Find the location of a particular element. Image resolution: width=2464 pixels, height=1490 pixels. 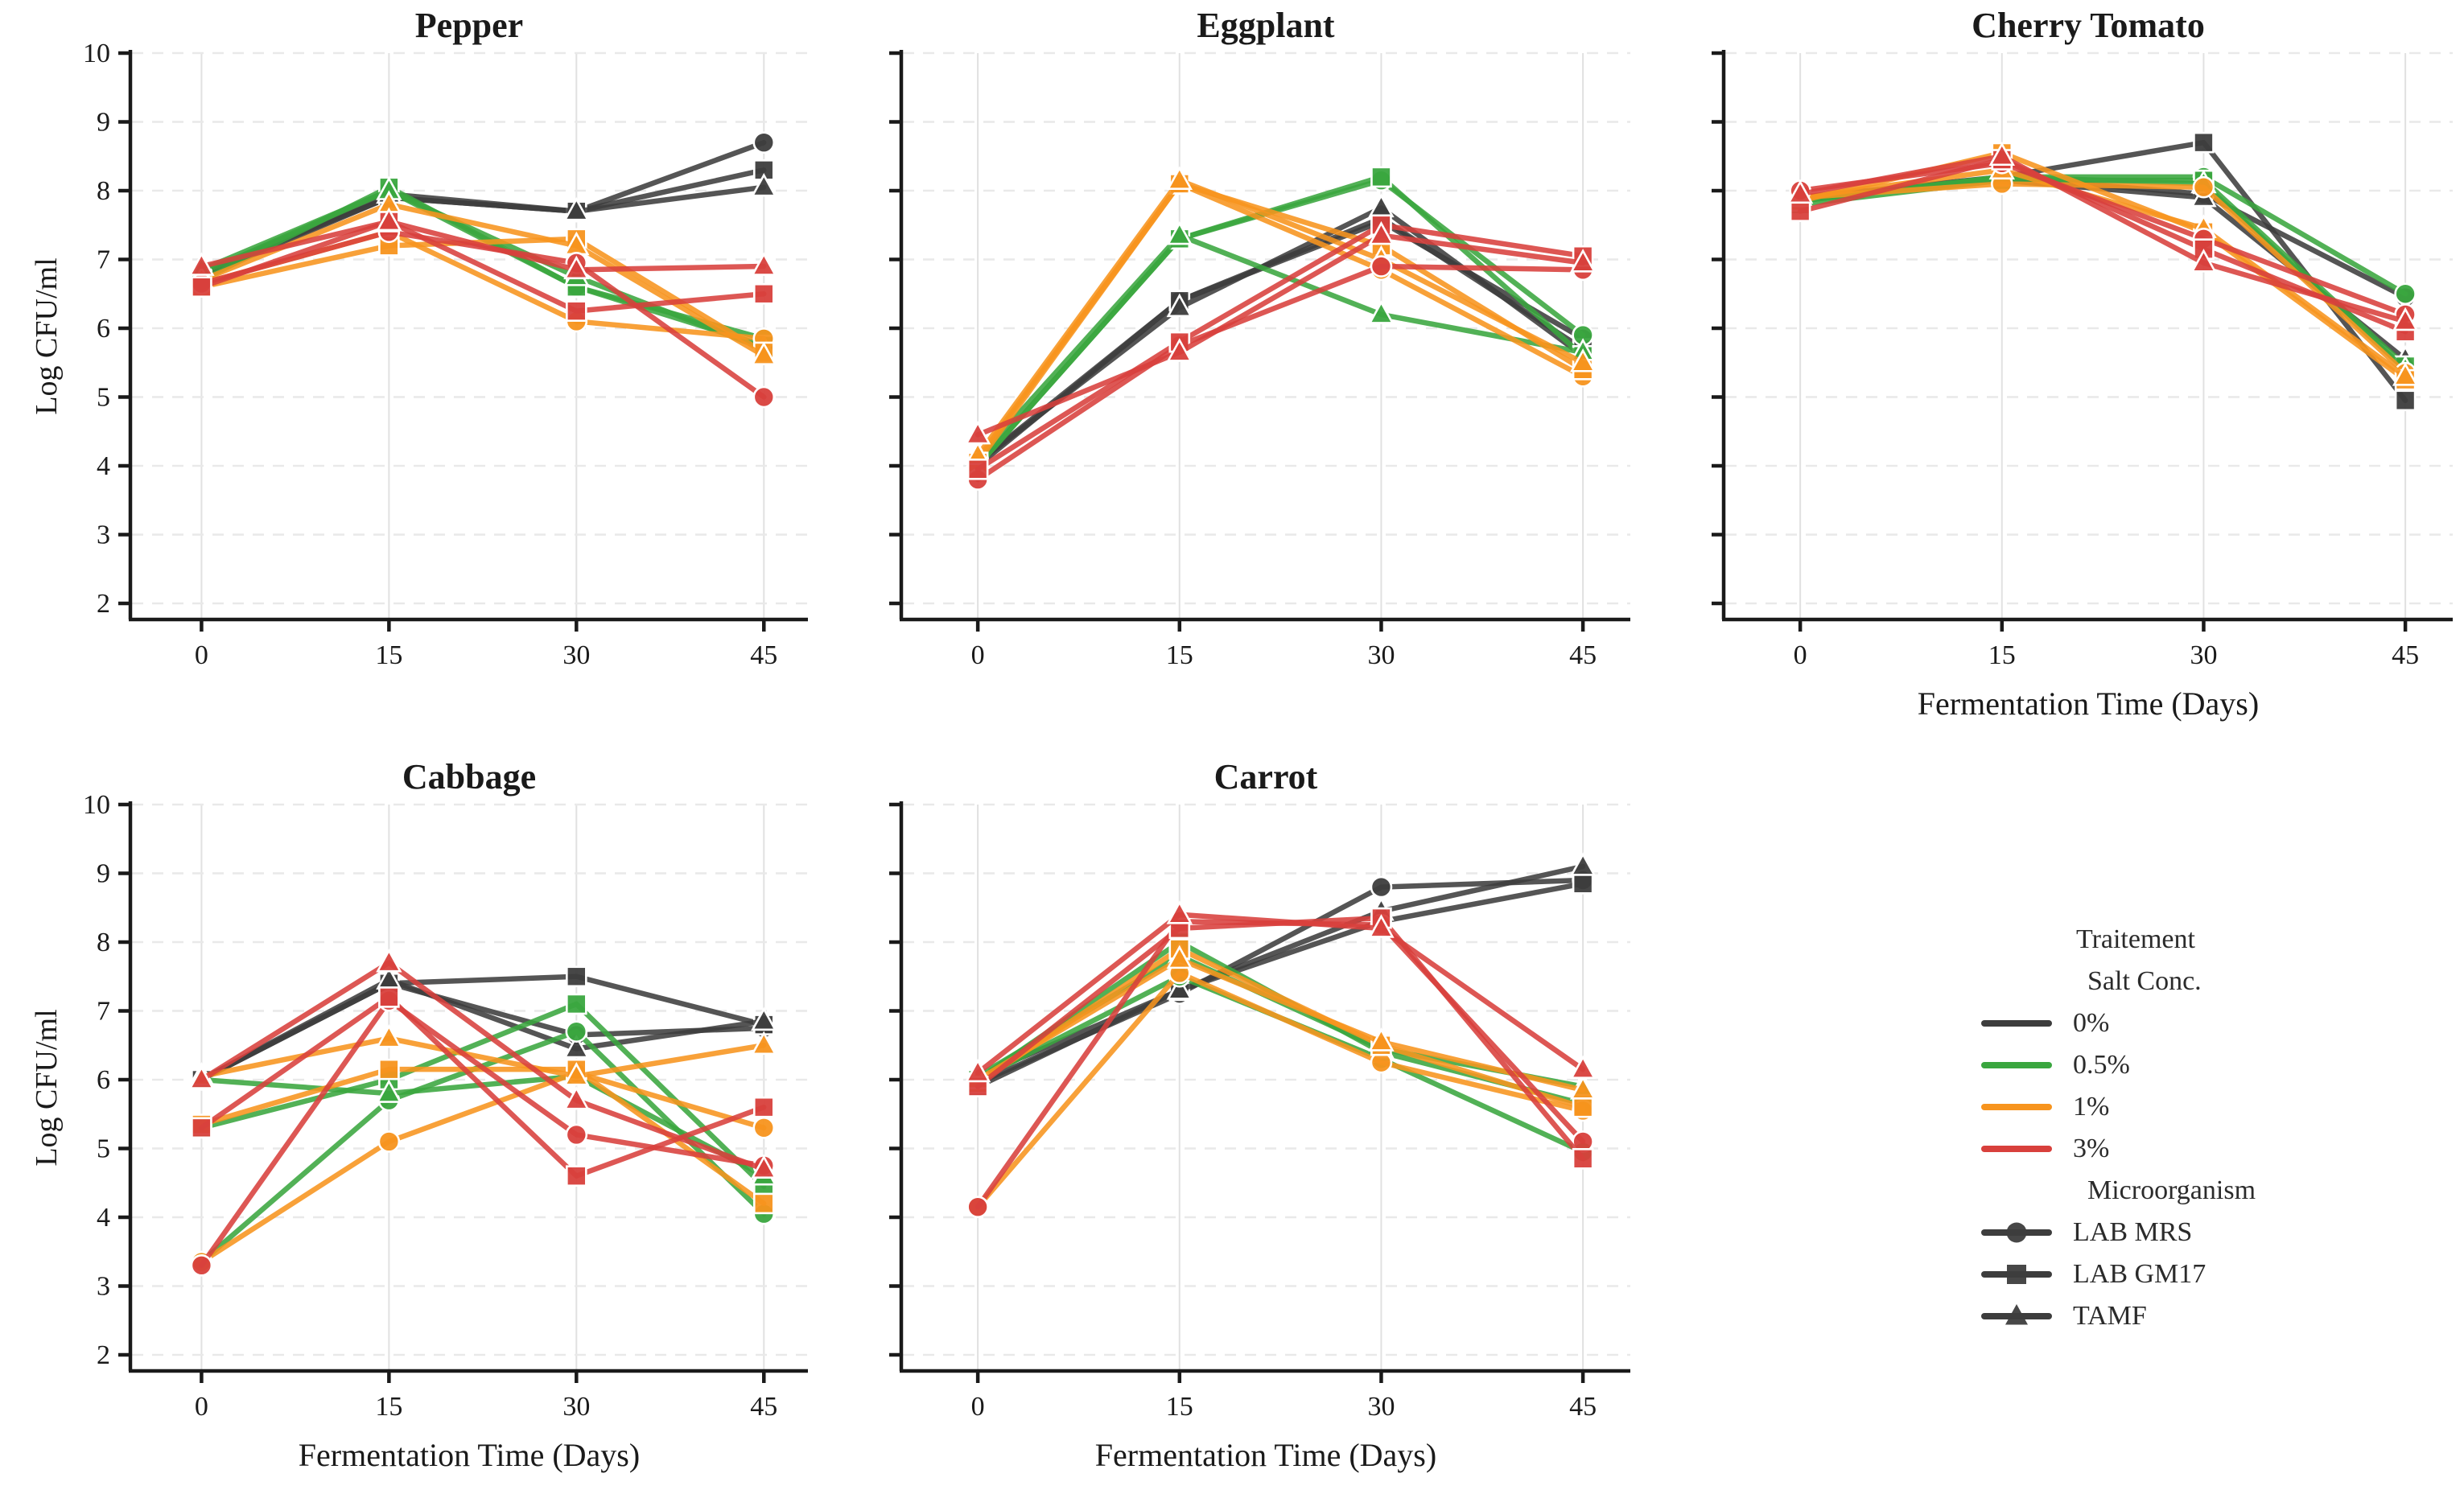

legend-label: TAMF is located at coordinates (2110, 1316).